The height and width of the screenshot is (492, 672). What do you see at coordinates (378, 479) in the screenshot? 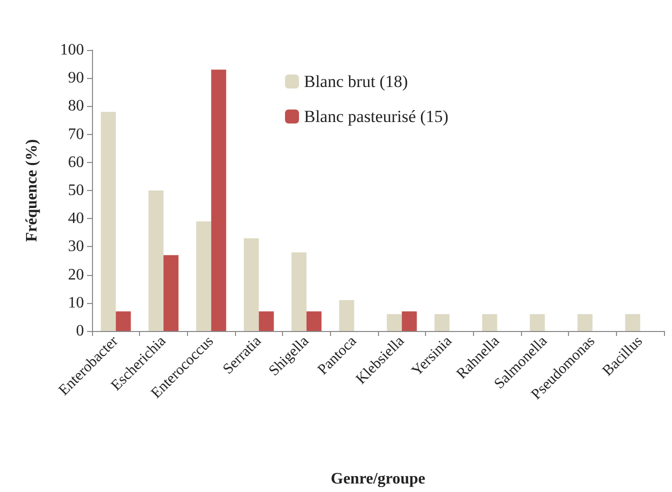
I see `x-axis-title: Genre/groupe` at bounding box center [378, 479].